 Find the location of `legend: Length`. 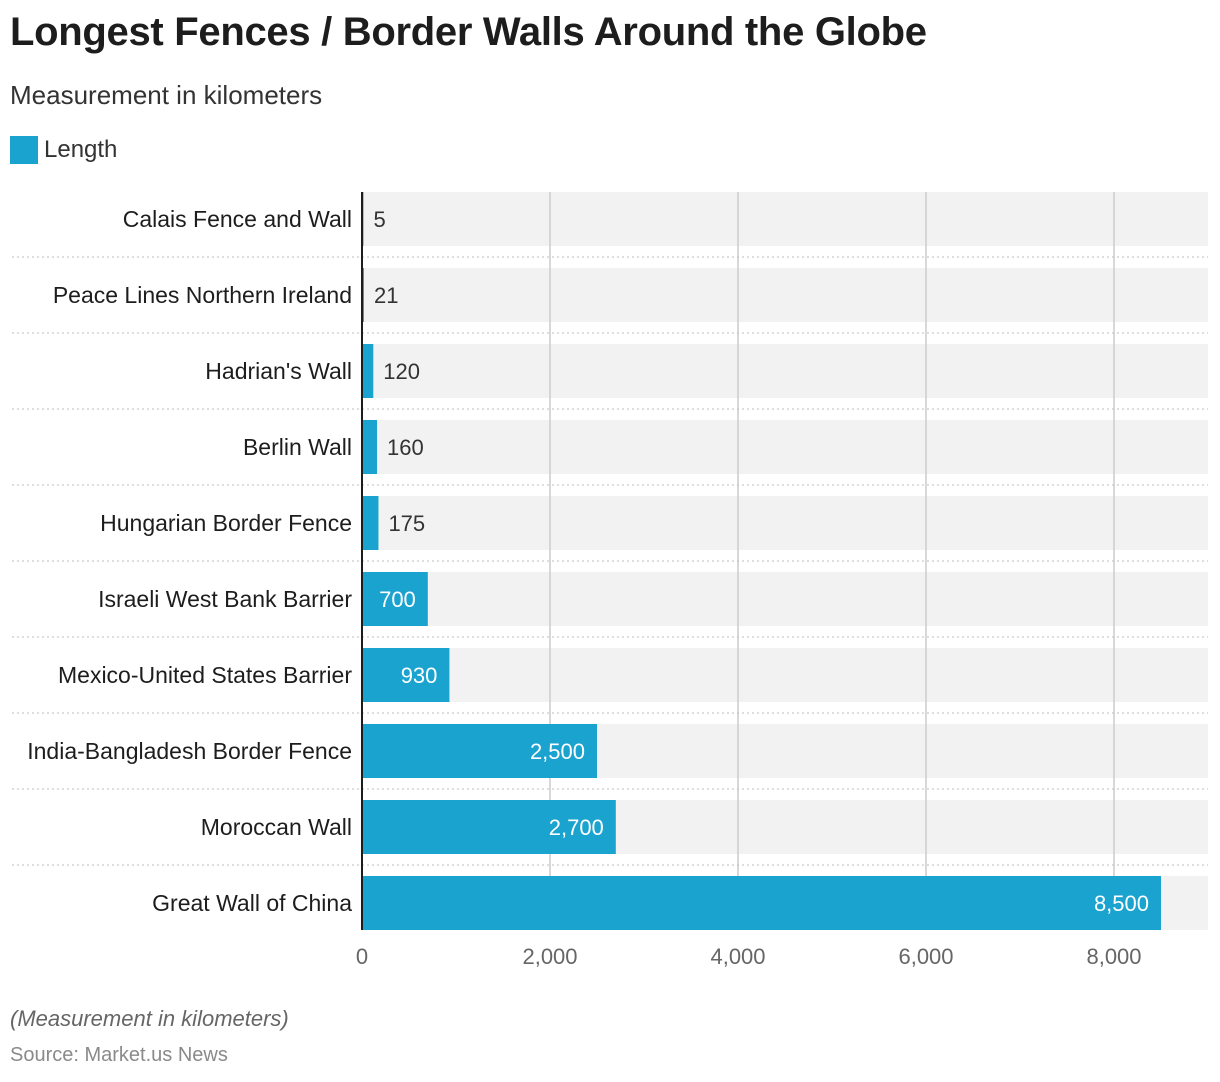

legend: Length is located at coordinates (63, 150).